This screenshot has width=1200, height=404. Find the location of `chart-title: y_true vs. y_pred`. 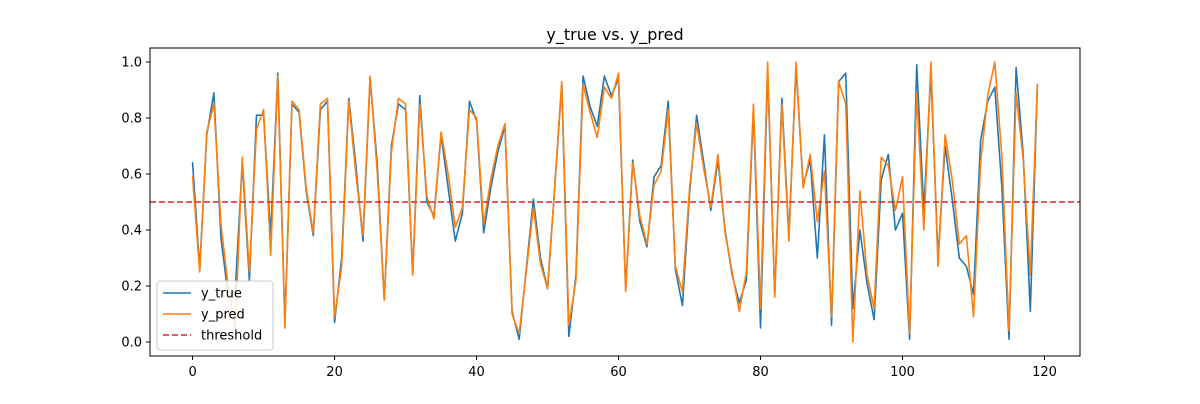

chart-title: y_true vs. y_pred is located at coordinates (614, 35).